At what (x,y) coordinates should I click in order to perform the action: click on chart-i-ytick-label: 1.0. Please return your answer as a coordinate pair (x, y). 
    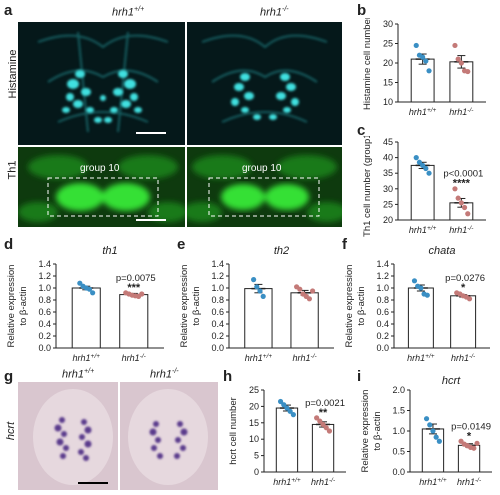
    Looking at the image, I should click on (398, 431).